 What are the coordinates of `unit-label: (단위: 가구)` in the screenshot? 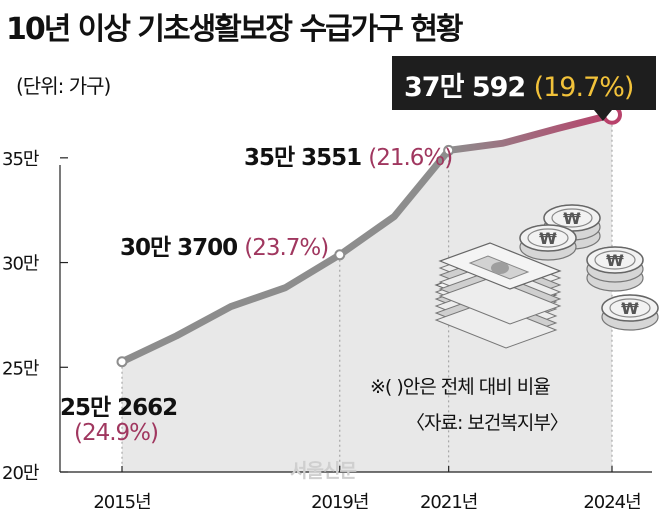 It's located at (63, 86).